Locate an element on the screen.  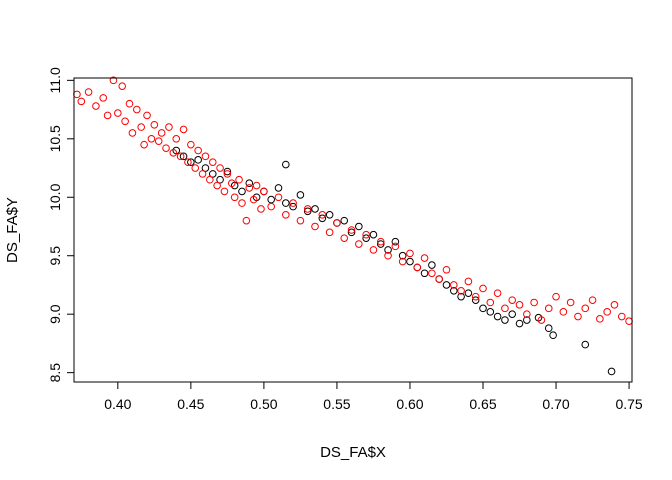
y-tick-label: 8.5 is located at coordinates (55, 373).